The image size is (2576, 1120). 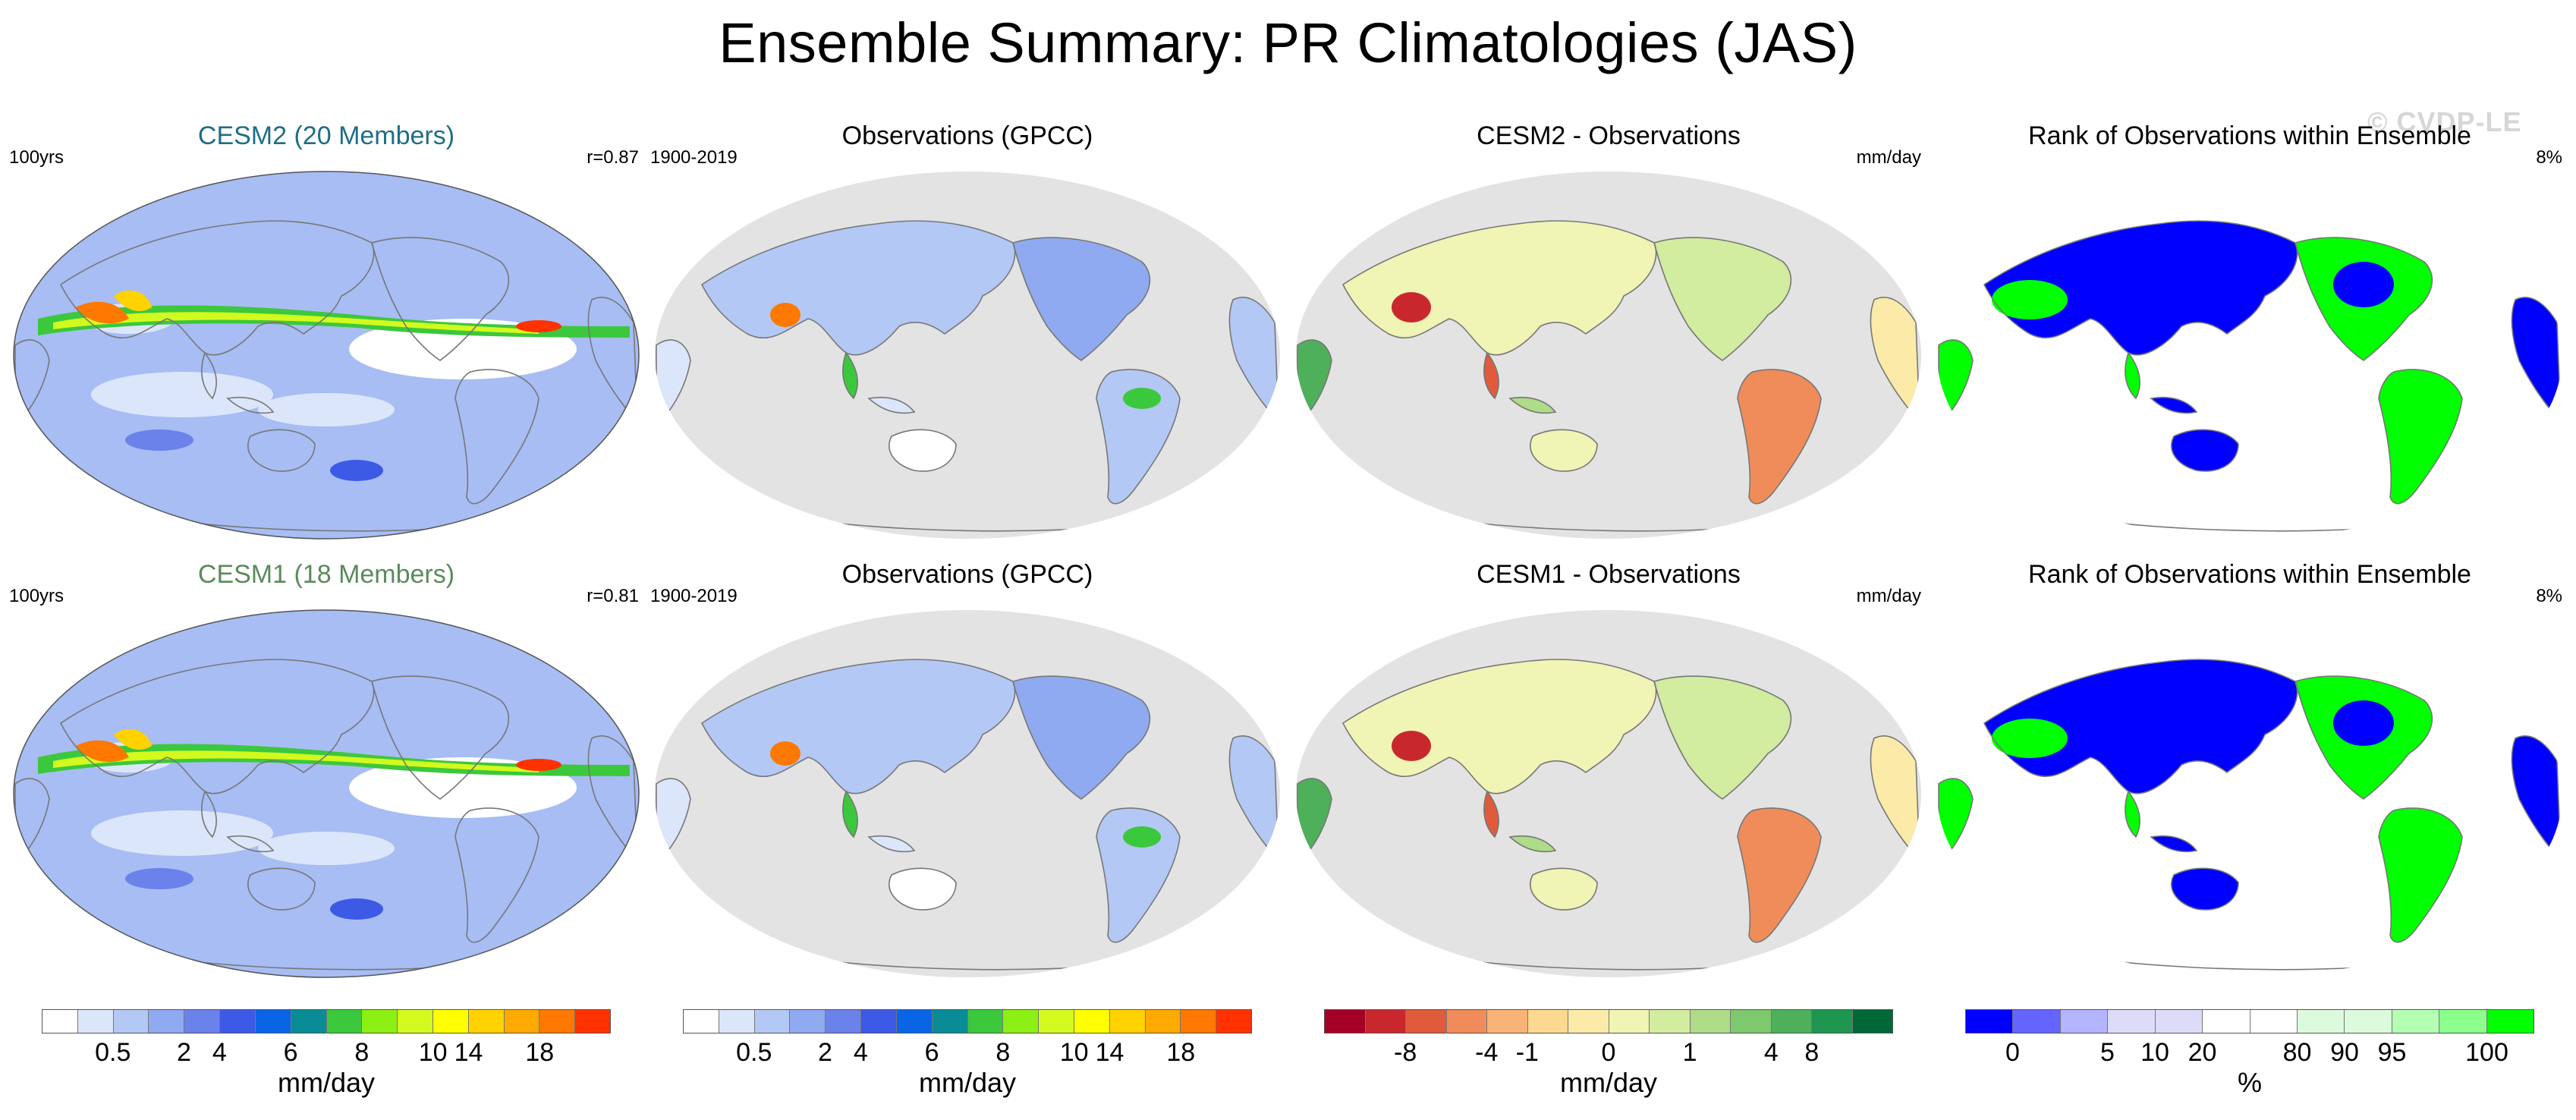 I want to click on watermark: © CVDP-LE, so click(x=2444, y=121).